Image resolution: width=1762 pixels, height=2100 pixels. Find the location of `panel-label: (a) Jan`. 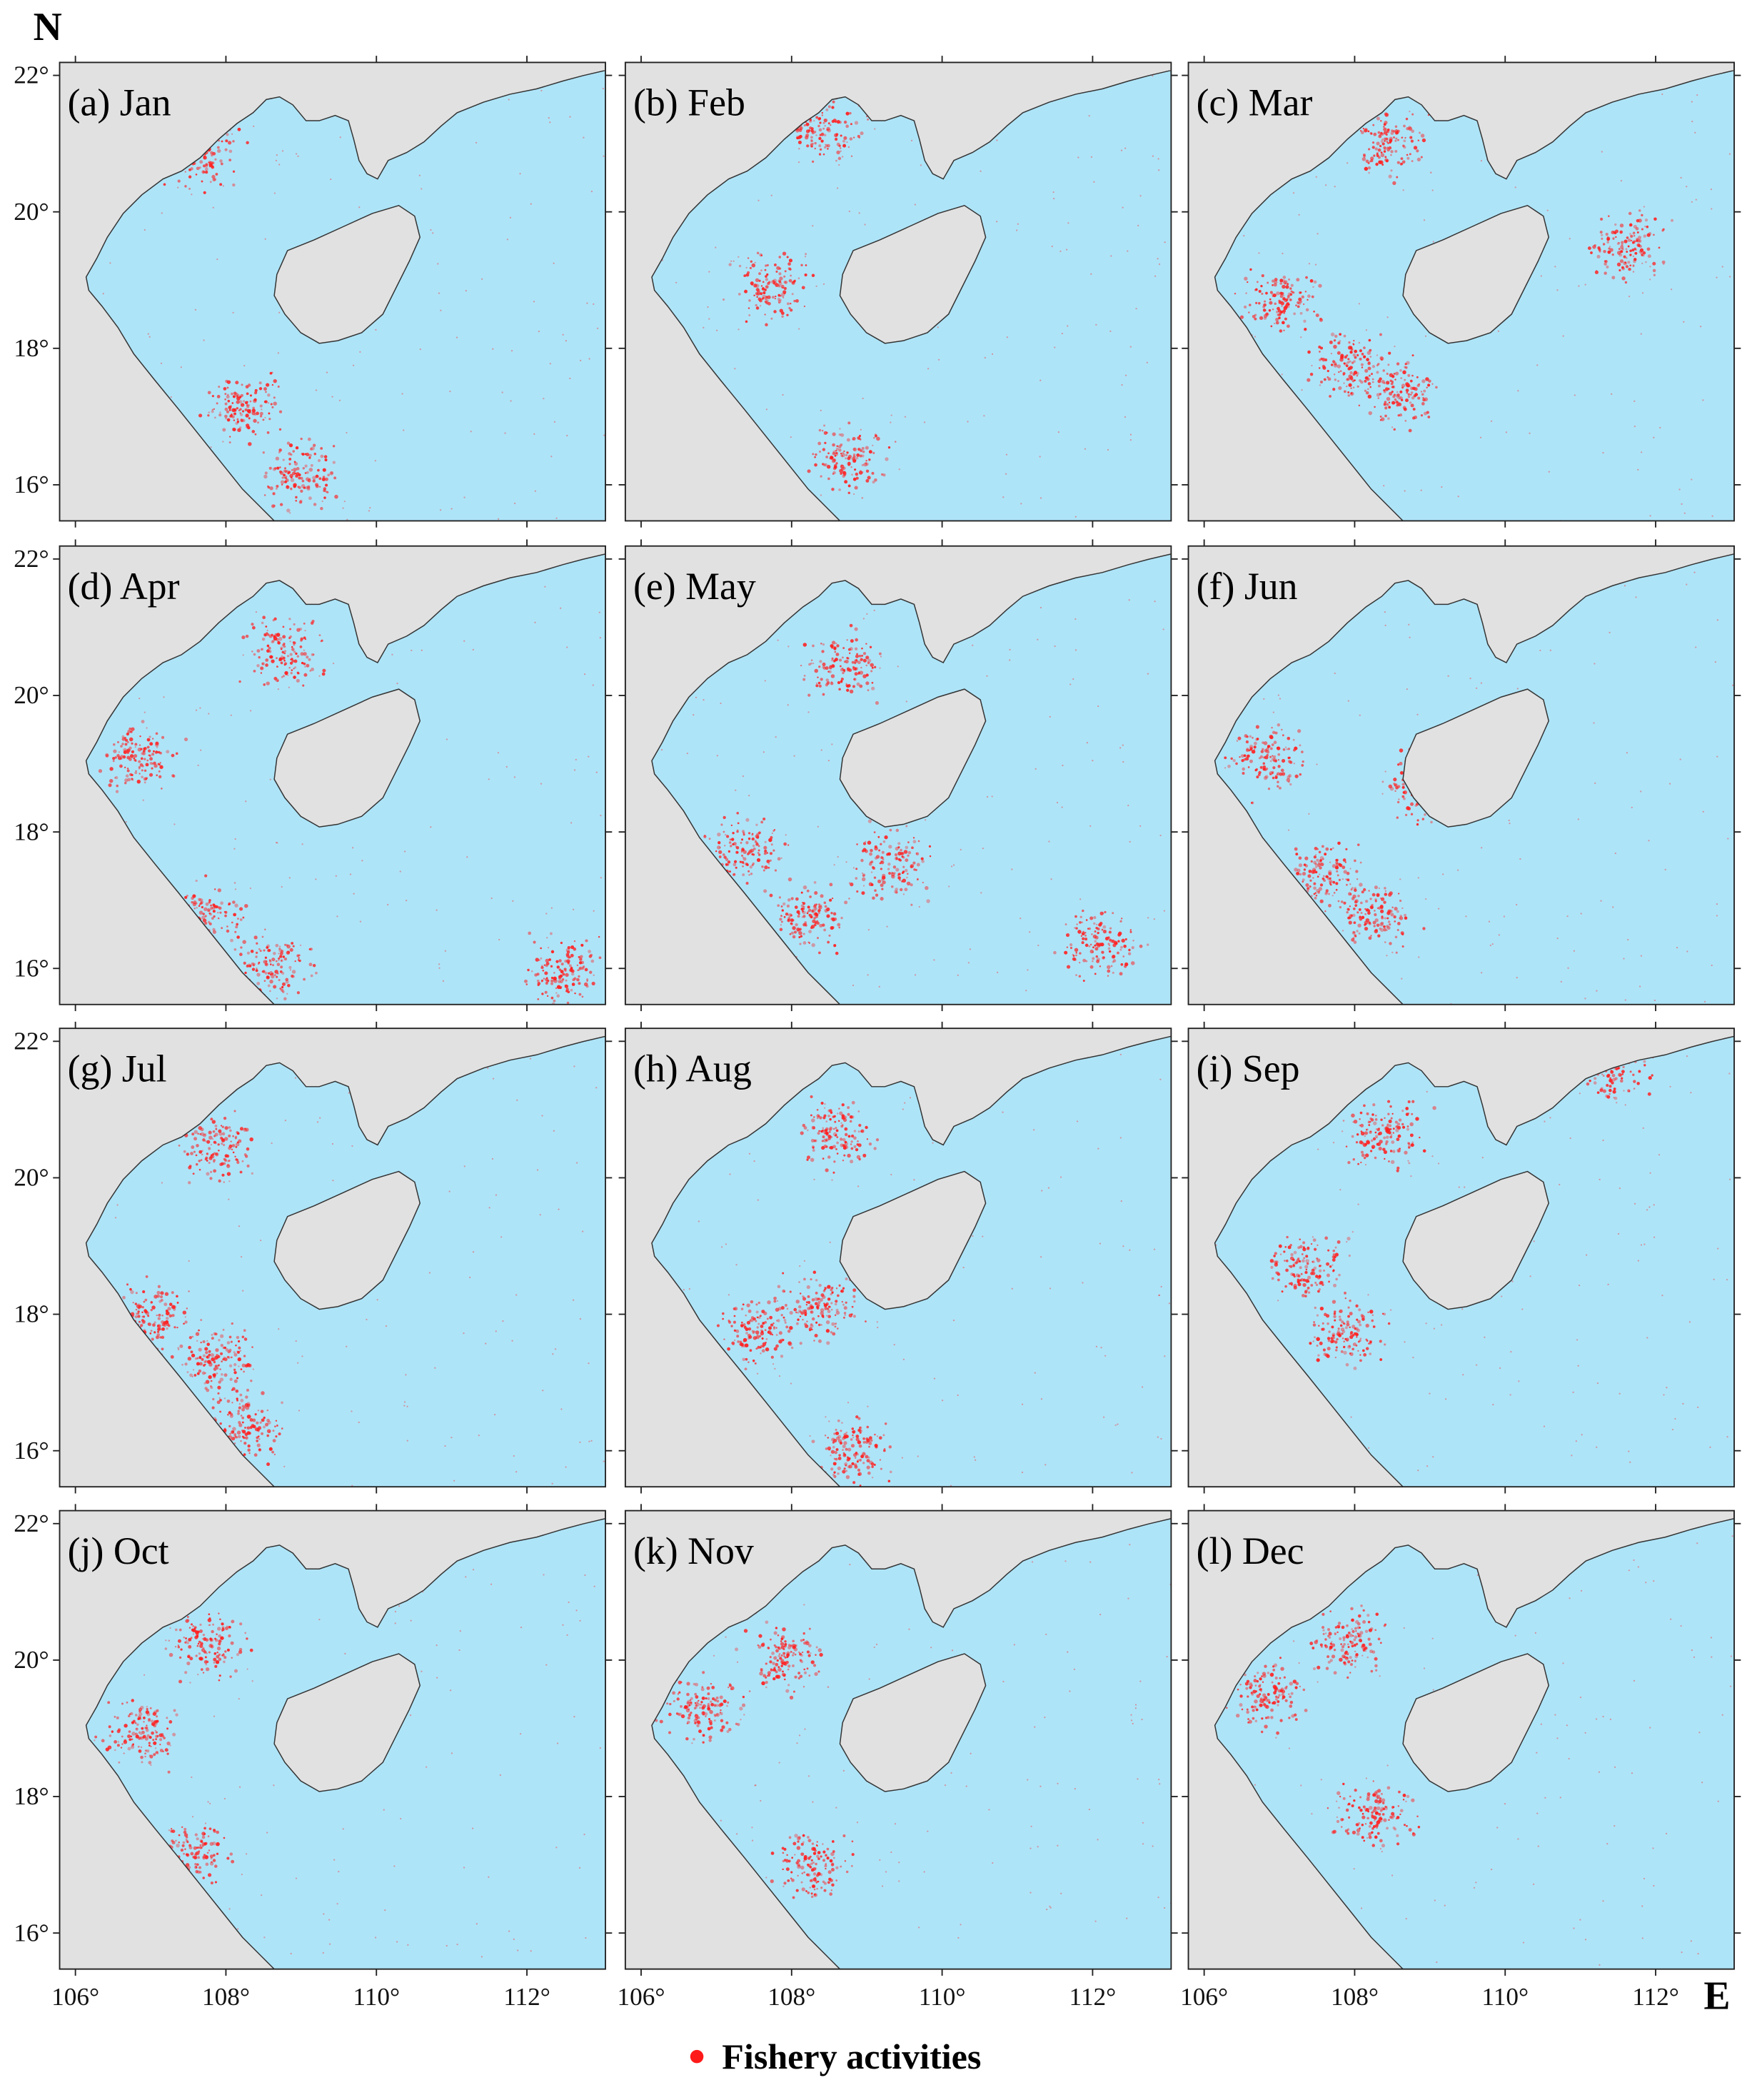

panel-label: (a) Jan is located at coordinates (119, 103).